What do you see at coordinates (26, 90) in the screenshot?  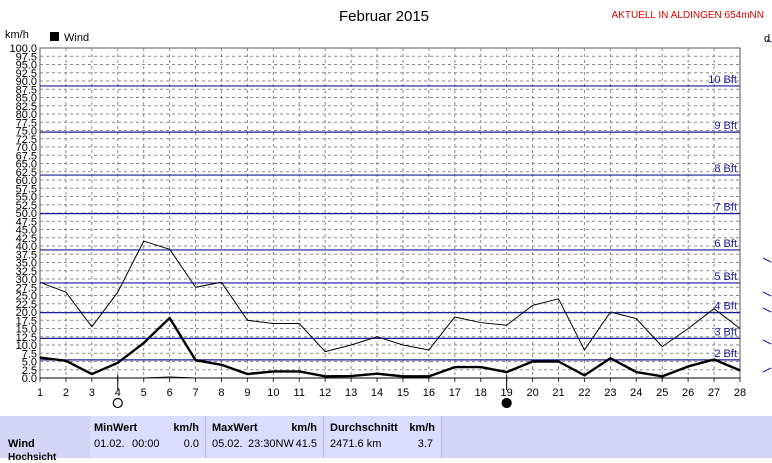 I see `y-tick-label: 87.5` at bounding box center [26, 90].